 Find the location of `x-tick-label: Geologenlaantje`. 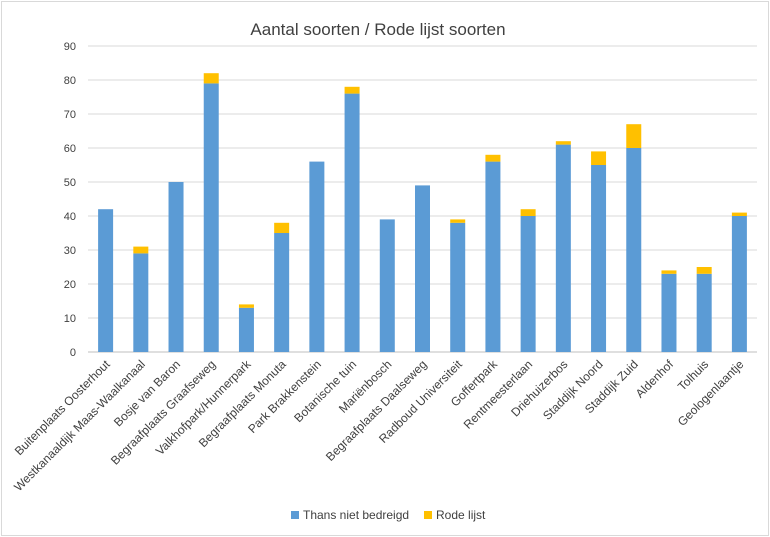

x-tick-label: Geologenlaantje is located at coordinates (711, 393).